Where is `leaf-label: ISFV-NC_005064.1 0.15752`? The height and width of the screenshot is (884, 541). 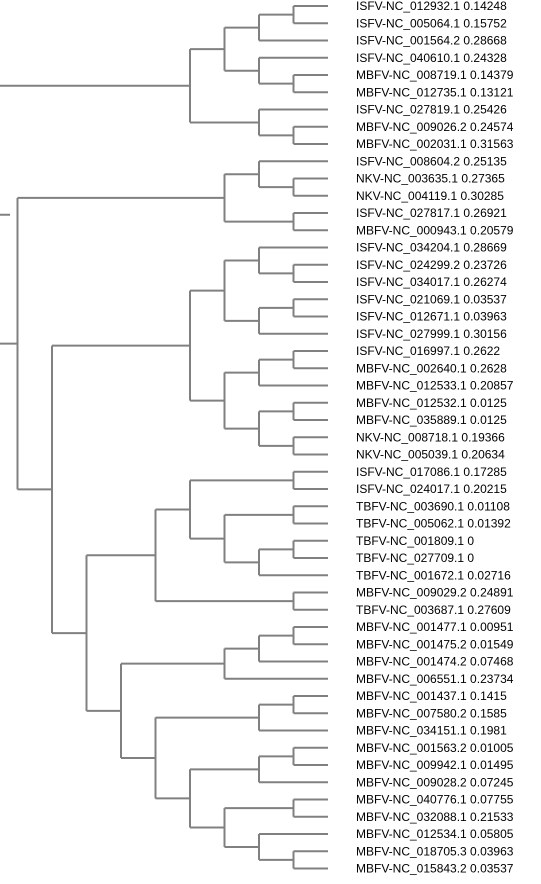 leaf-label: ISFV-NC_005064.1 0.15752 is located at coordinates (431, 23).